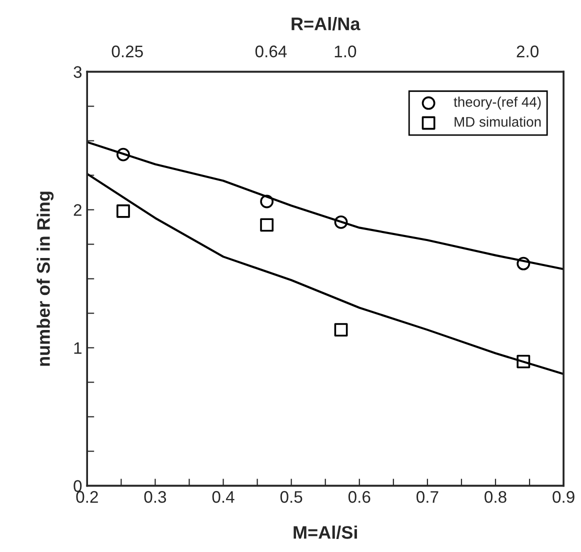 The width and height of the screenshot is (581, 552). Describe the element at coordinates (155, 497) in the screenshot. I see `x-tick-label: 0.3` at that location.